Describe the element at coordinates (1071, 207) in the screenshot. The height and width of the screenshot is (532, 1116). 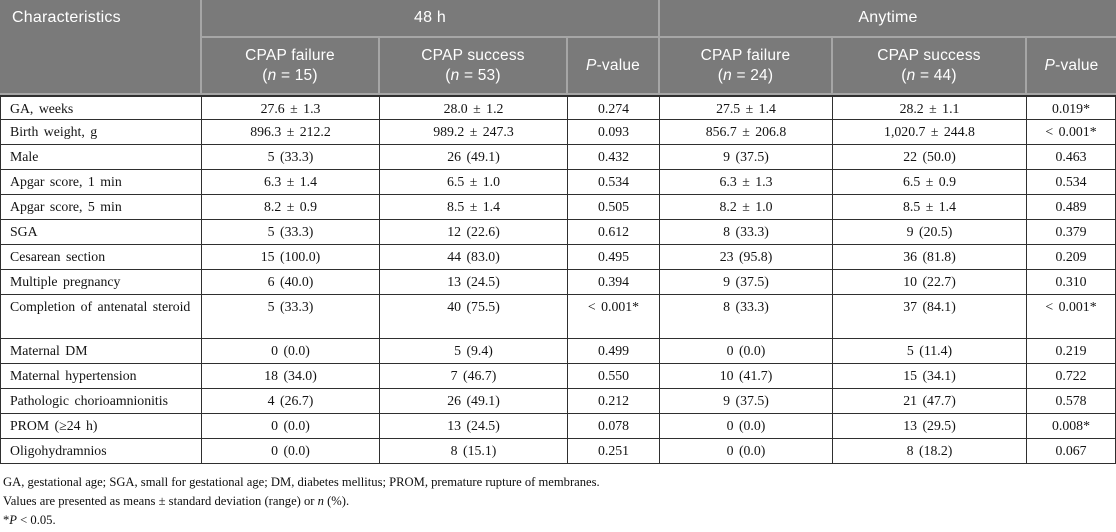
I see `cell-pvalue: 0.489` at that location.